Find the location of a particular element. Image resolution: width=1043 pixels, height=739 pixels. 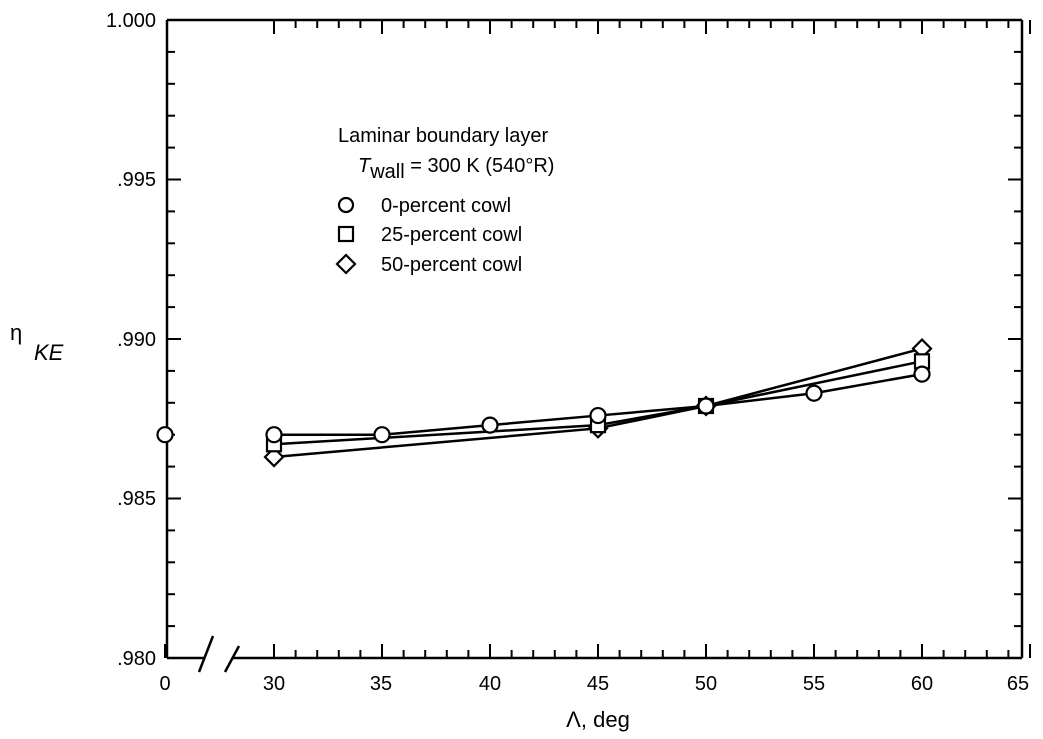

series-line-25-percent-cowl is located at coordinates (598, 403).